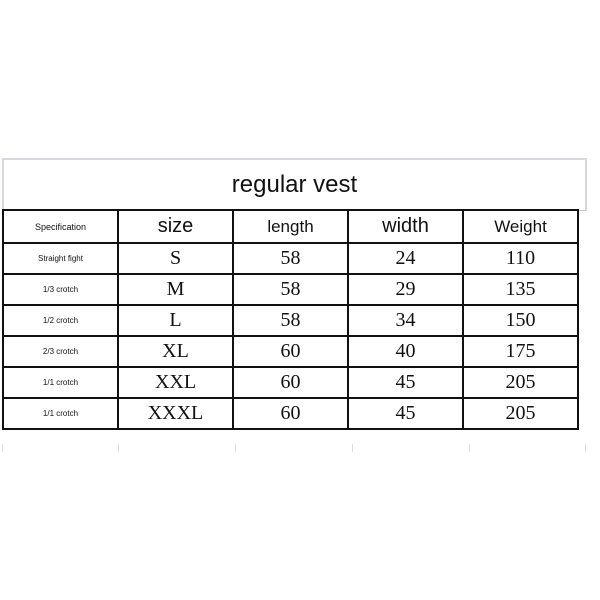  Describe the element at coordinates (60, 258) in the screenshot. I see `table-cell: Straight fight` at that location.